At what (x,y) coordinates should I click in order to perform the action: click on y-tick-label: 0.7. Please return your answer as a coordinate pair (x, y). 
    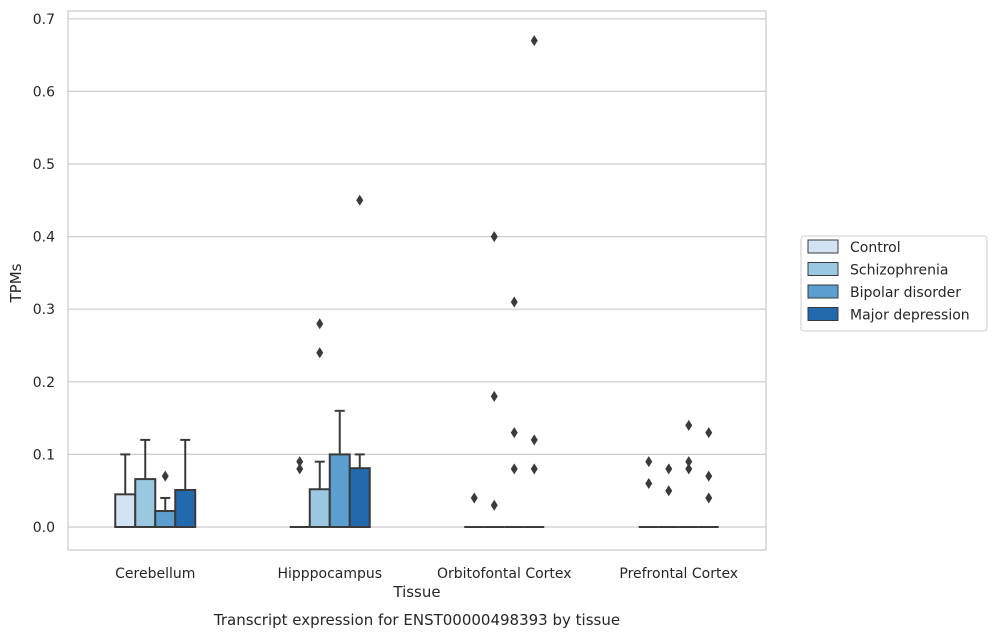
    Looking at the image, I should click on (44, 20).